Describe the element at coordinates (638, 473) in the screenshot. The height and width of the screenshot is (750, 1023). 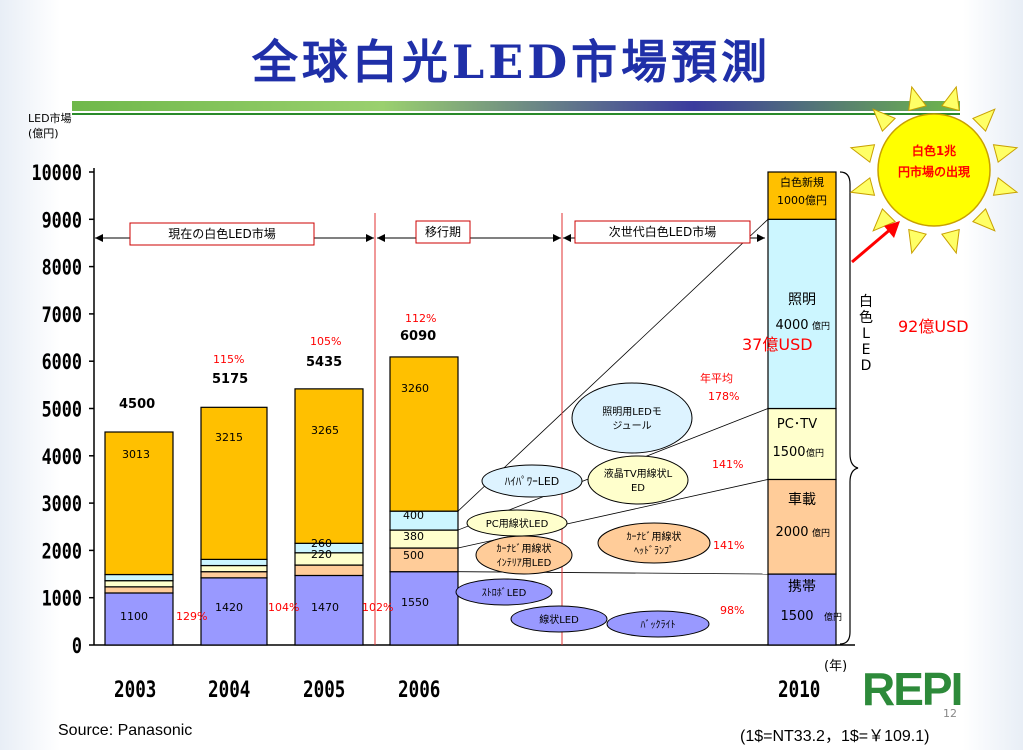
I see `bubble-lcd-tv-led-text: 液晶TV用線状L` at that location.